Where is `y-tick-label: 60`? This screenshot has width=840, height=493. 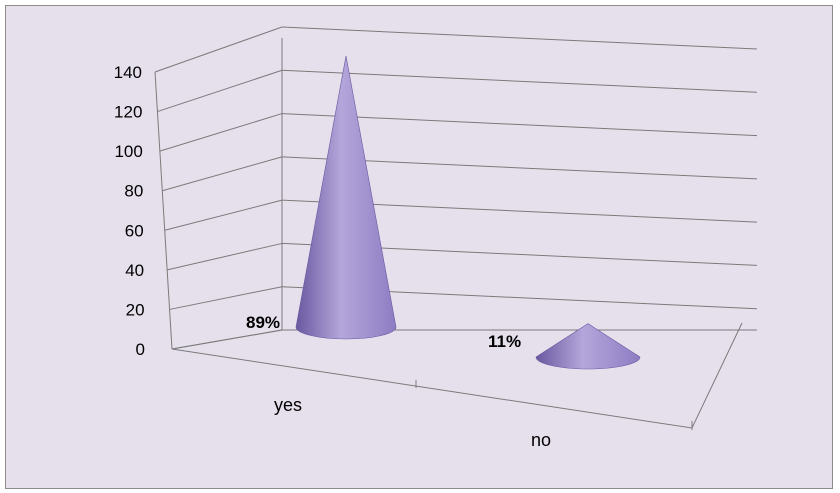
y-tick-label: 60 is located at coordinates (134, 230).